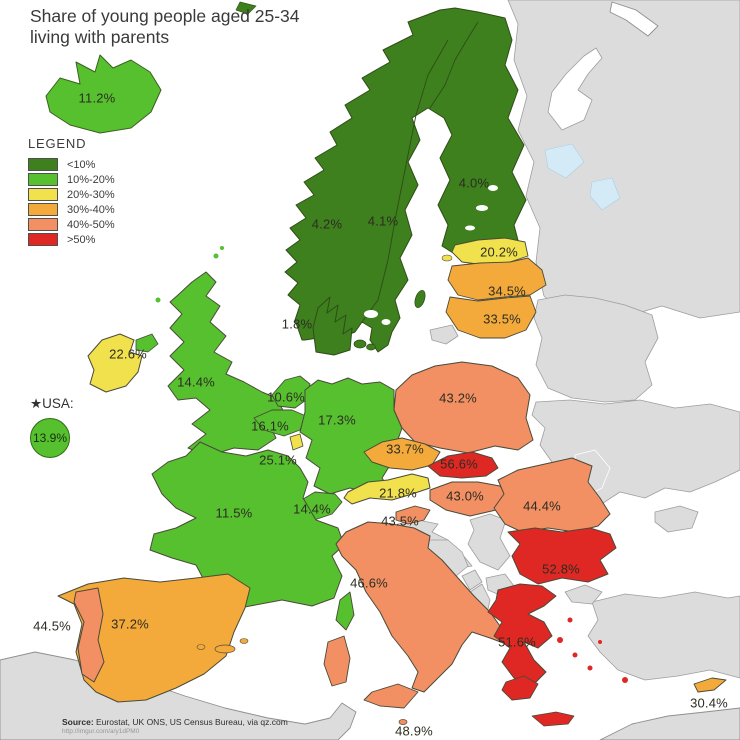 This screenshot has height=740, width=740. Describe the element at coordinates (244, 641) in the screenshot. I see `island-menorca` at that location.